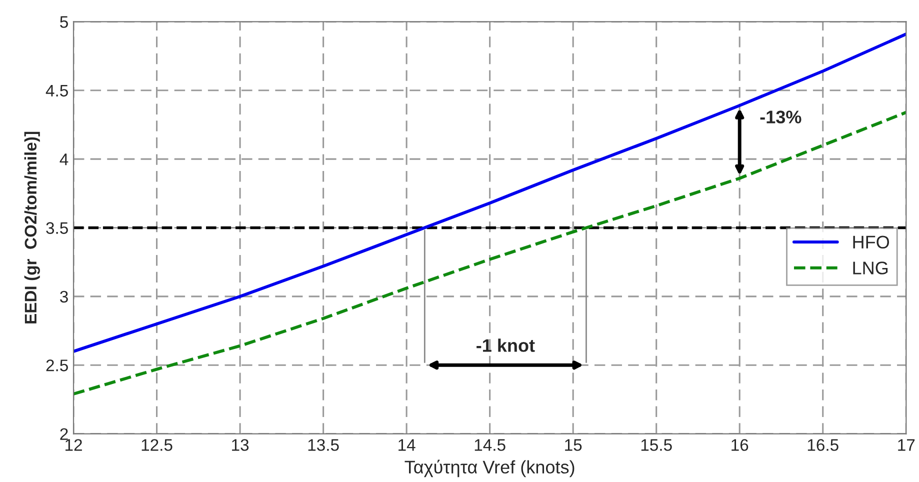 Image resolution: width=919 pixels, height=482 pixels. I want to click on legend-label: HFO, so click(871, 242).